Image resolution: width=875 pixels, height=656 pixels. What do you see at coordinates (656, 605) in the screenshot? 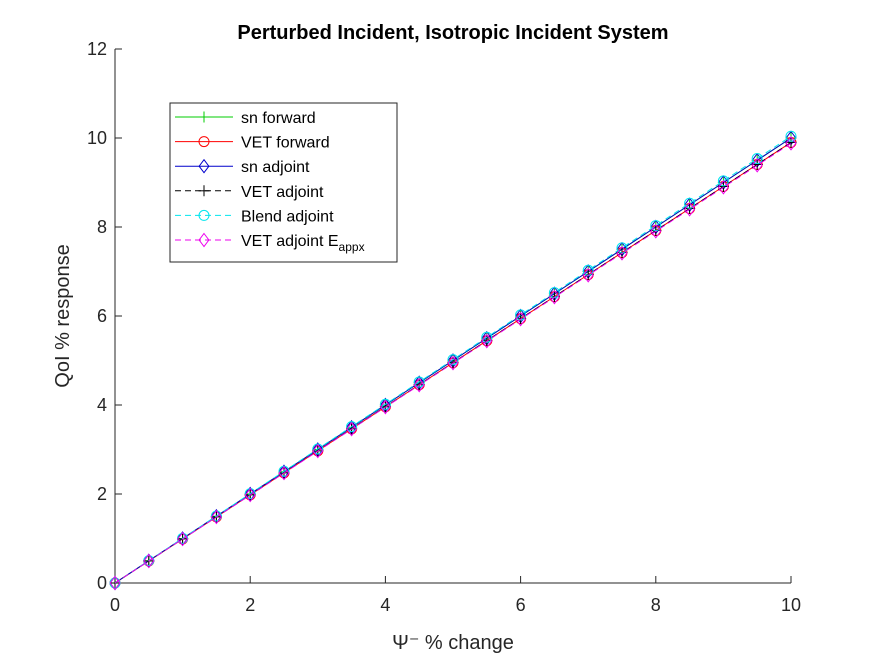
I see `x-tick-label: 8` at bounding box center [656, 605].